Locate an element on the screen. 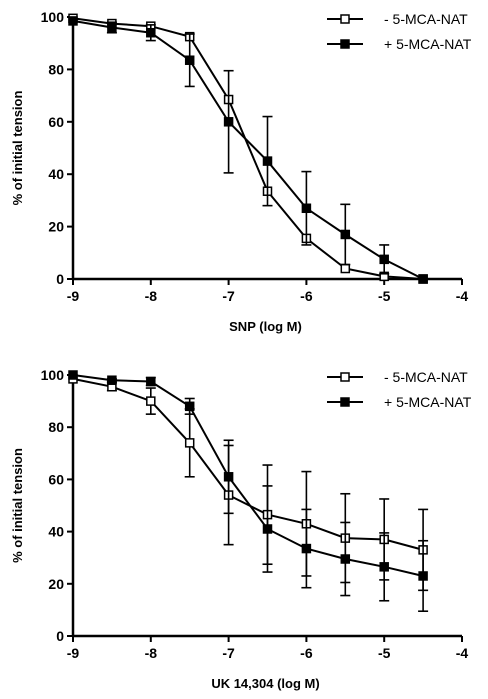 The width and height of the screenshot is (488, 699). x-axis-label: SNP (log M) is located at coordinates (265, 326).